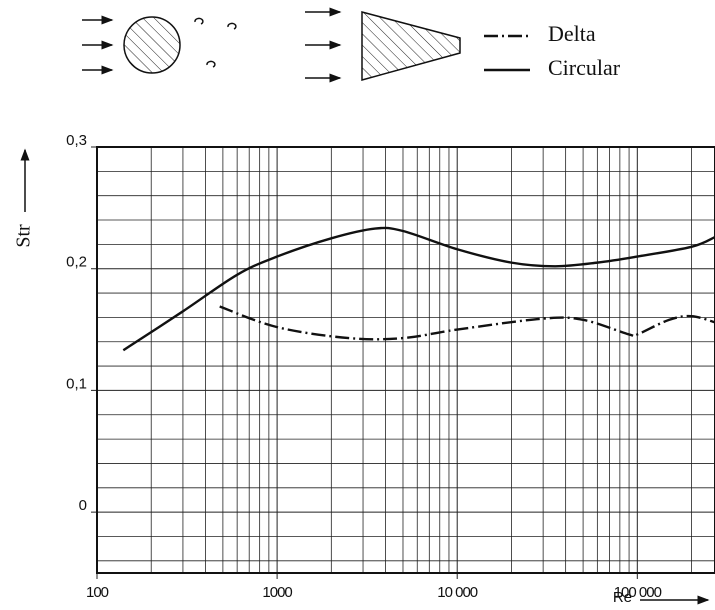  I want to click on x-tick-label: 100, so click(97, 592).